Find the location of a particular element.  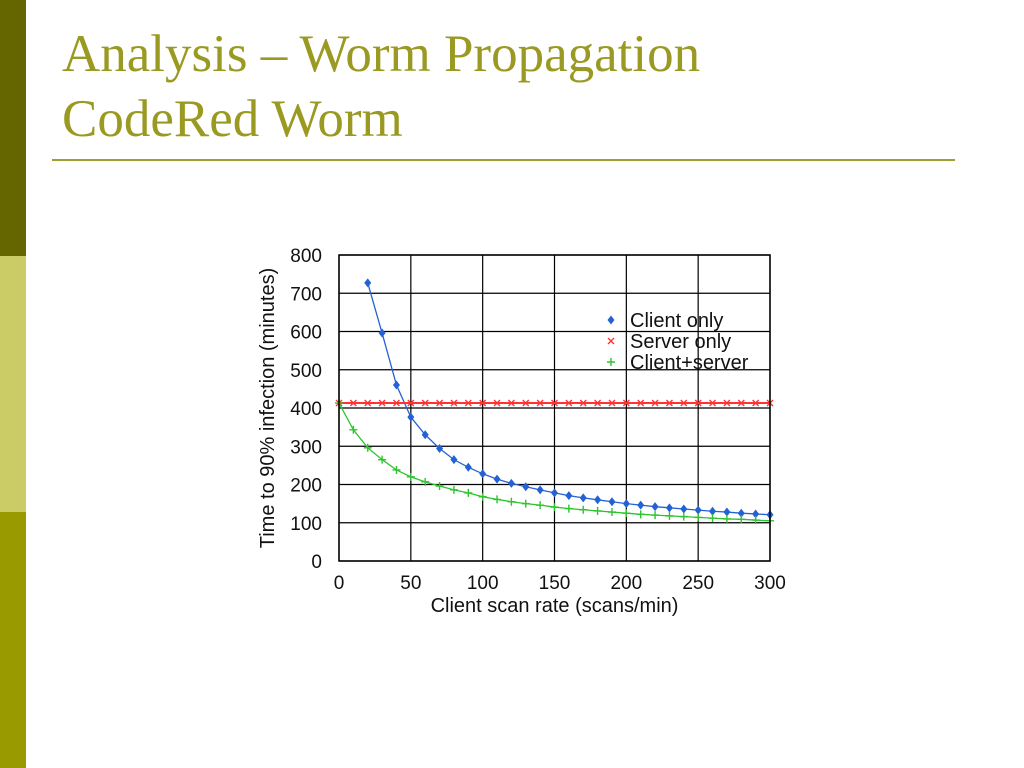

legend-item: Client+server is located at coordinates (678, 363).